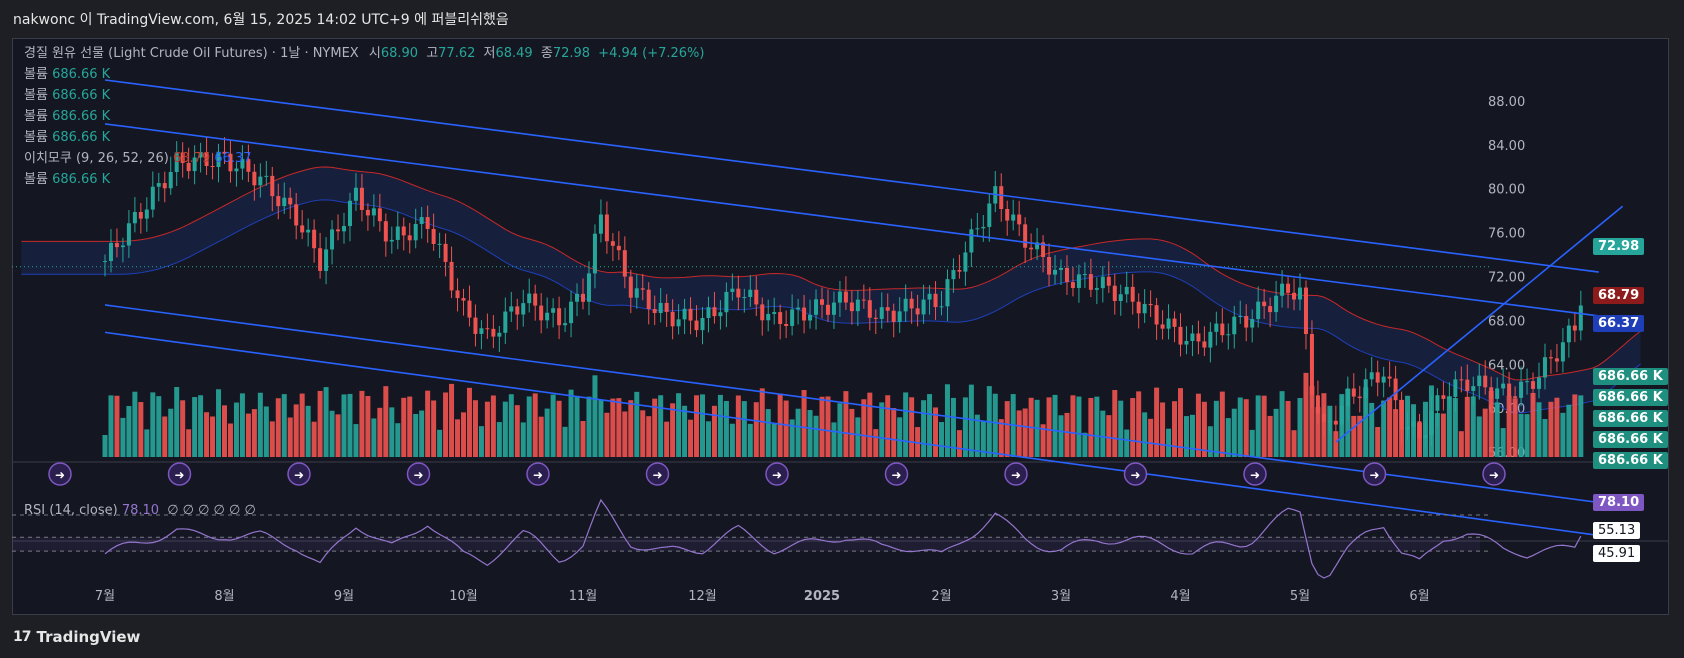  I want to click on x-tick-label: 7월, so click(105, 596).